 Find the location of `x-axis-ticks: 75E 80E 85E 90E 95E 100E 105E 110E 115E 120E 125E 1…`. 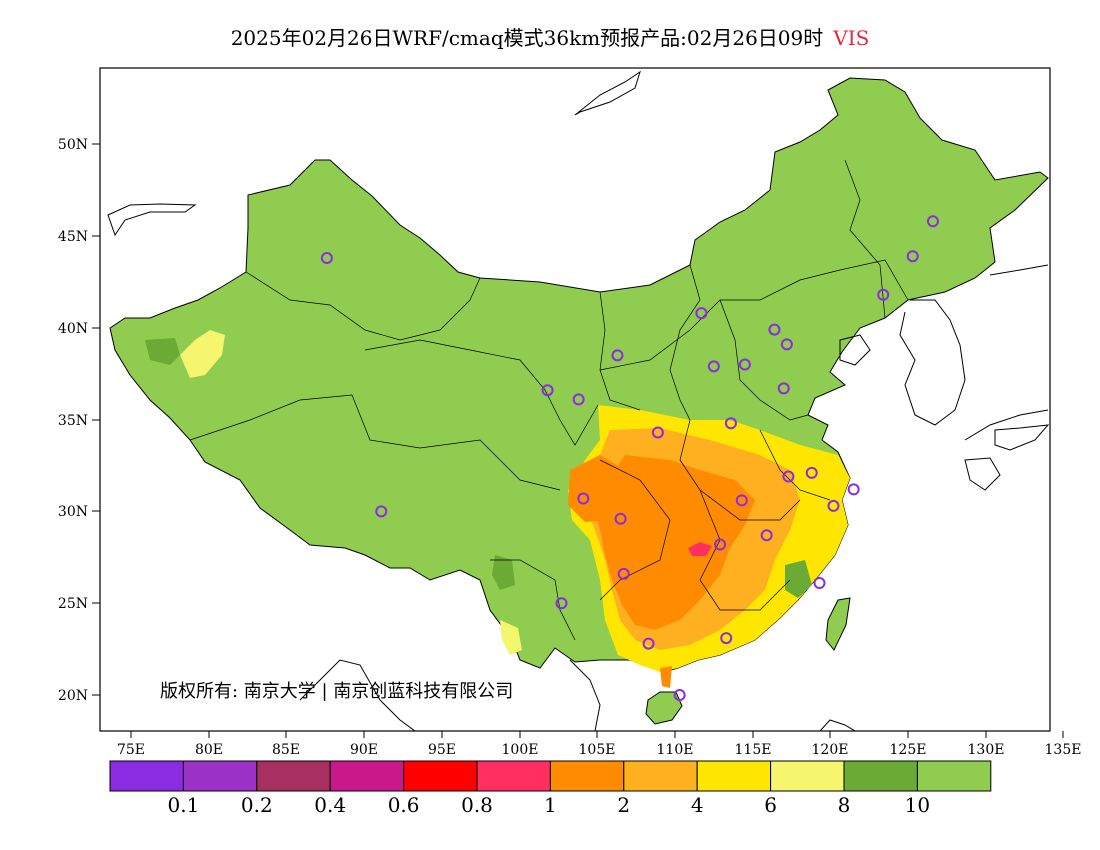

x-axis-ticks: 75E 80E 85E 90E 95E 100E 105E 110E 115E 120E 125E 1… is located at coordinates (599, 744).